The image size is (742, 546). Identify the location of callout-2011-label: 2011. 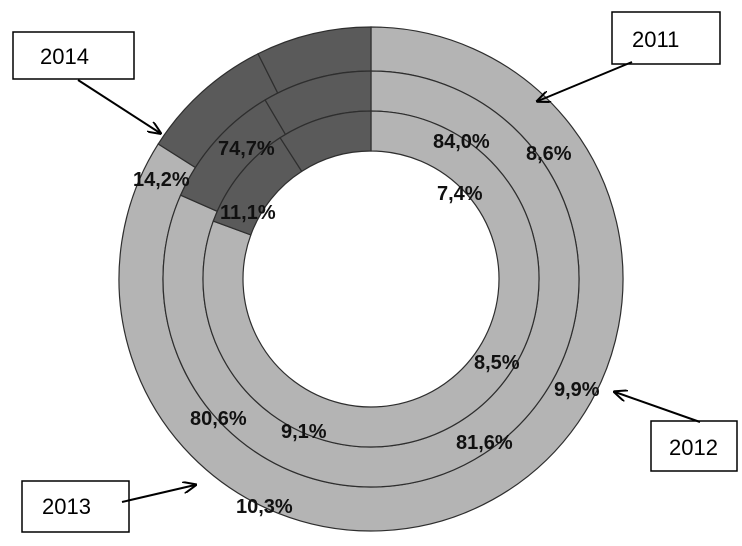
(655, 39).